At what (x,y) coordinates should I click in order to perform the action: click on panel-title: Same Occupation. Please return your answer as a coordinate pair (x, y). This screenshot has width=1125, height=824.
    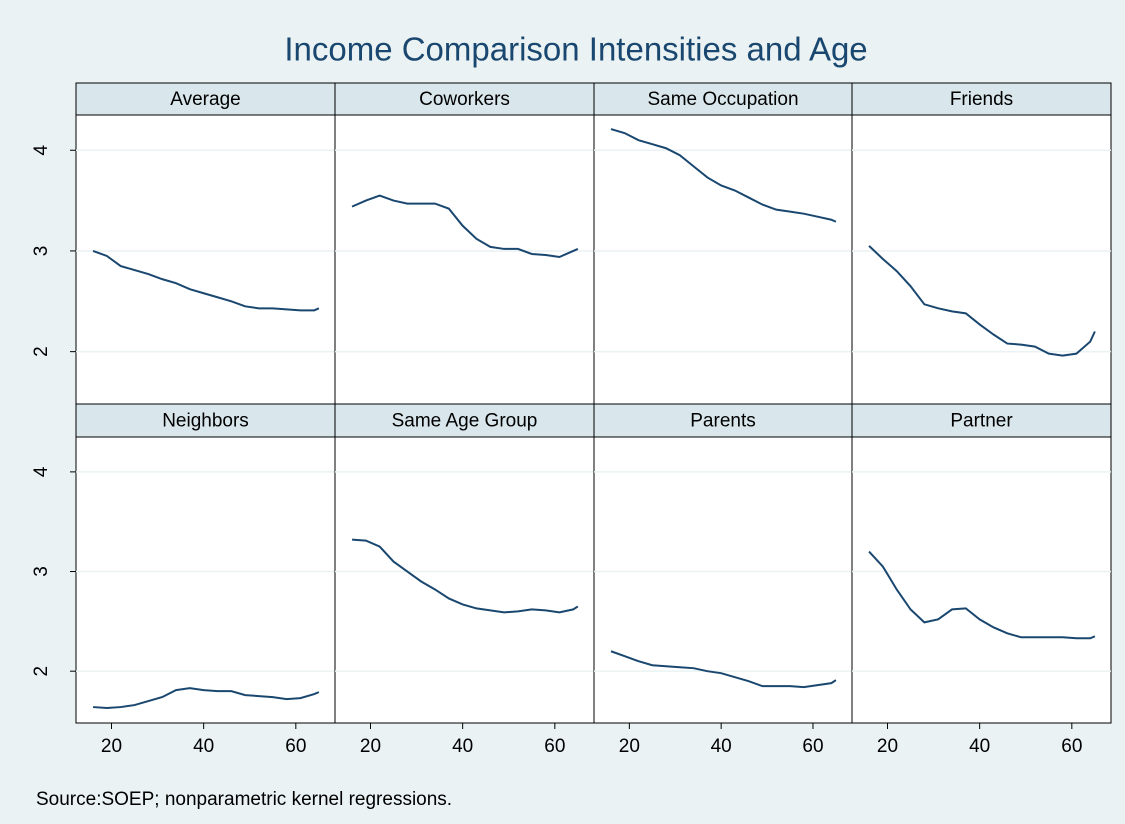
    Looking at the image, I should click on (722, 99).